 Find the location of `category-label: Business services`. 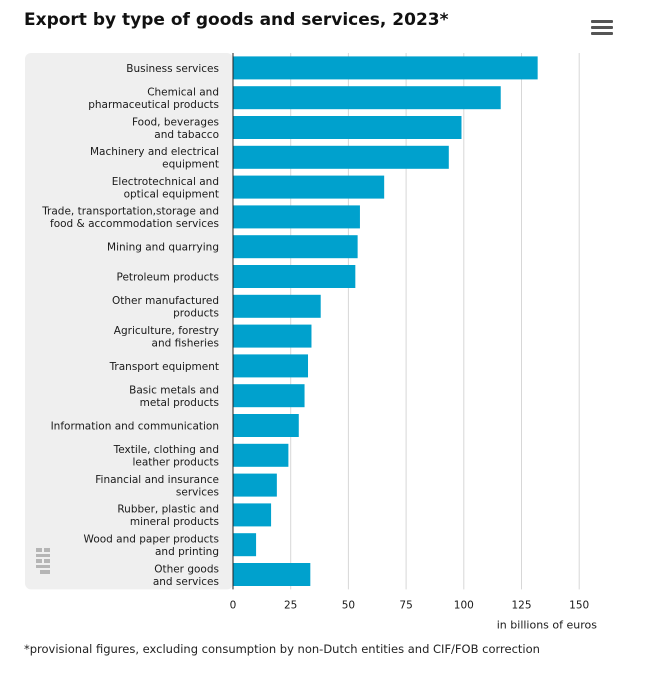

category-label: Business services is located at coordinates (172, 69).